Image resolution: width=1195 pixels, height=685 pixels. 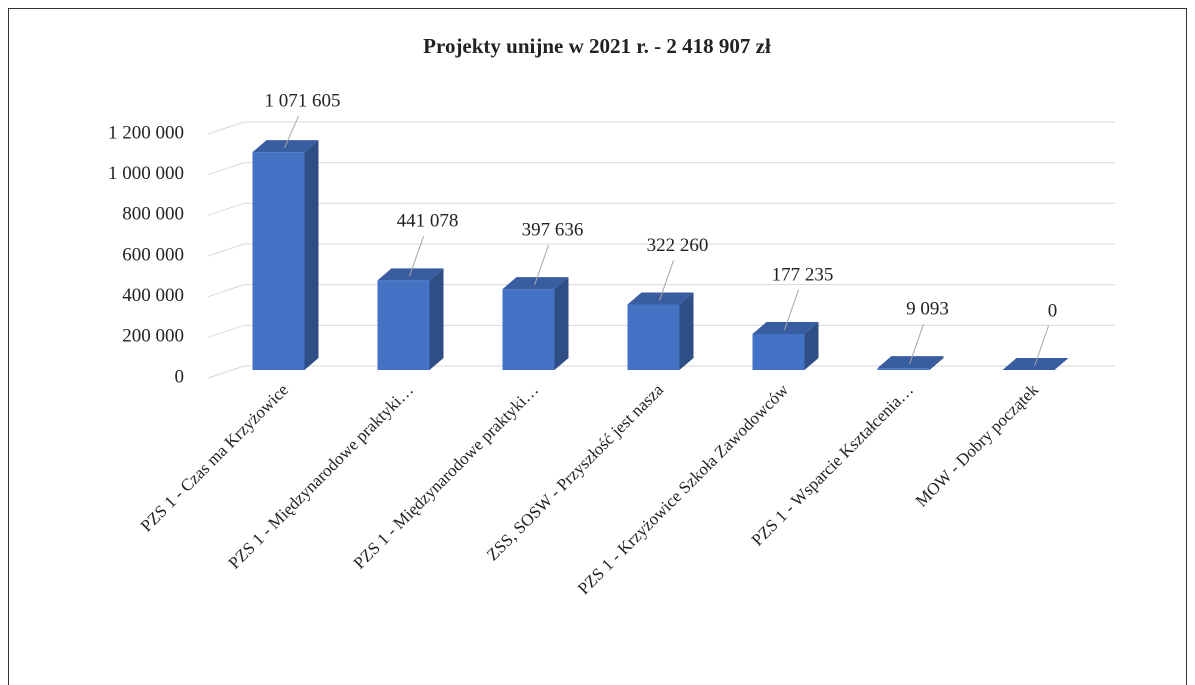 I want to click on y-tick-label: 600 000, so click(x=153, y=254).